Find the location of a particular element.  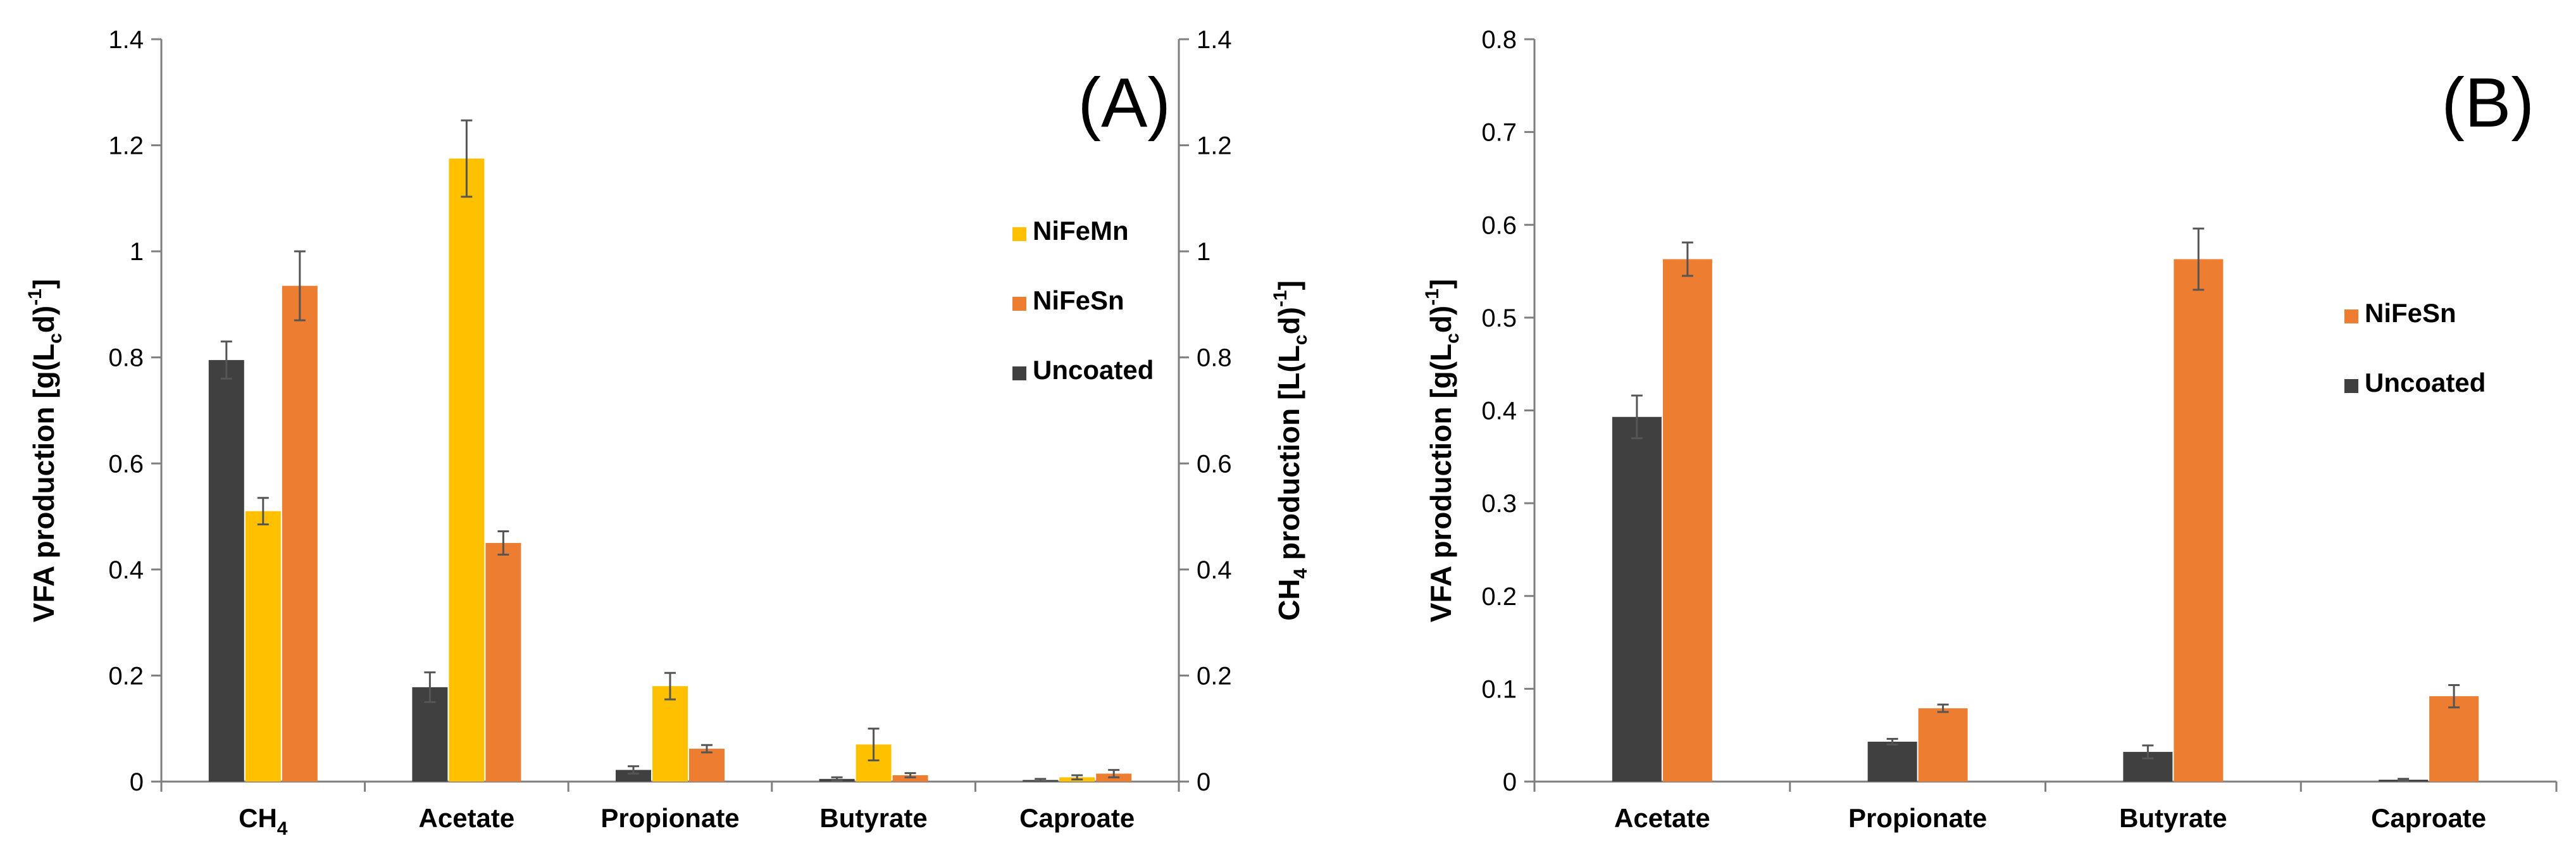

y-tick-label: 0.5 is located at coordinates (1499, 318).